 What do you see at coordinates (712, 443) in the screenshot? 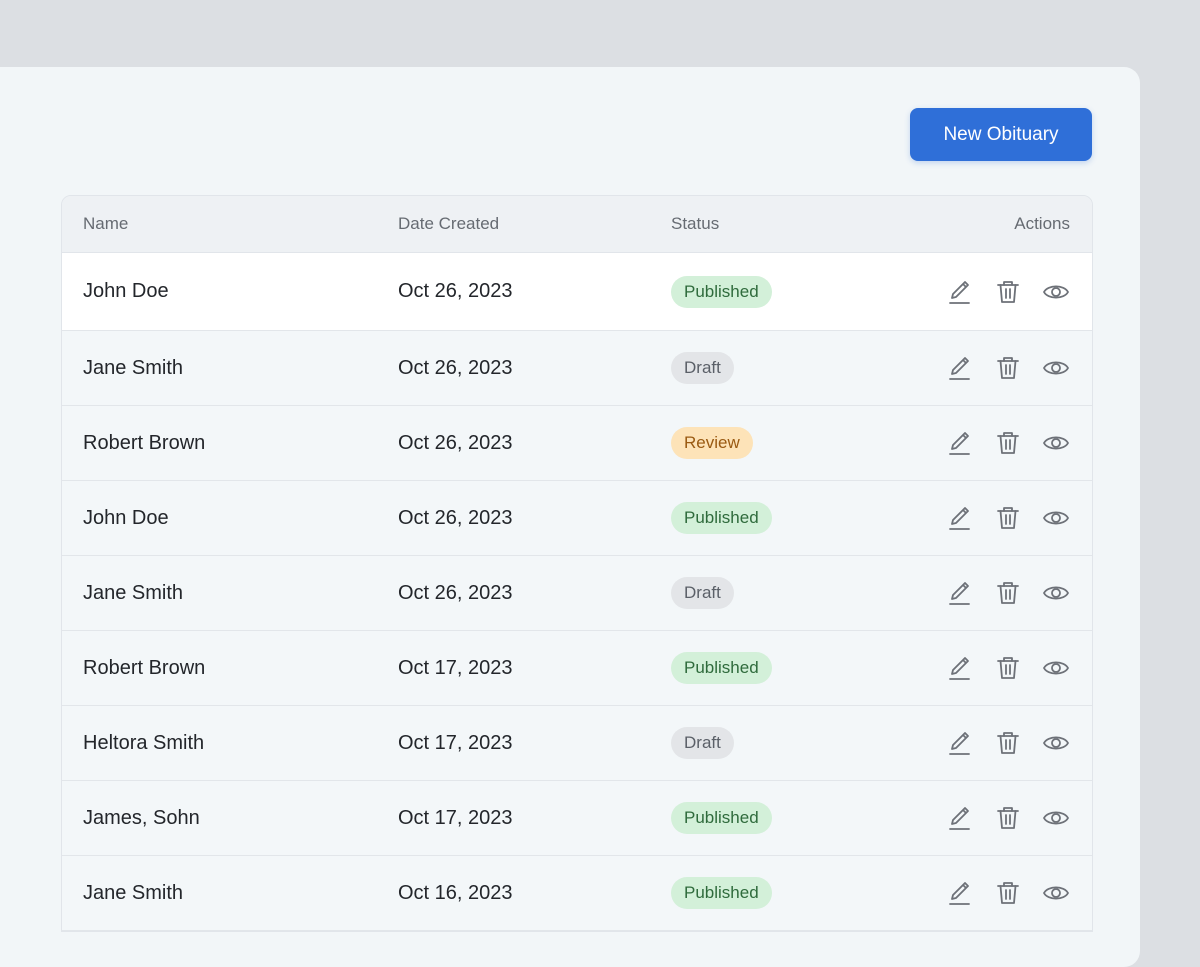
I see `status-badge: Review` at bounding box center [712, 443].